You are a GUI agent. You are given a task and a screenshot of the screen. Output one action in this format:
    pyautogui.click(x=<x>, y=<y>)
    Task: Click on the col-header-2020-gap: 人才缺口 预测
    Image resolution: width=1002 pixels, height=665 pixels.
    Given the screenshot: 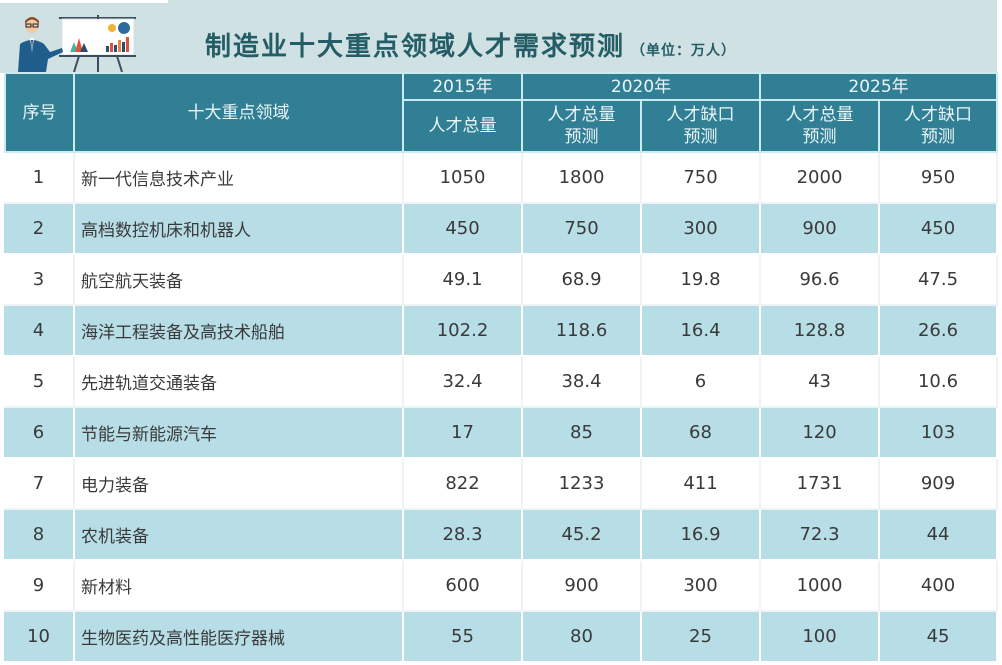 What is the action you would take?
    pyautogui.click(x=702, y=127)
    